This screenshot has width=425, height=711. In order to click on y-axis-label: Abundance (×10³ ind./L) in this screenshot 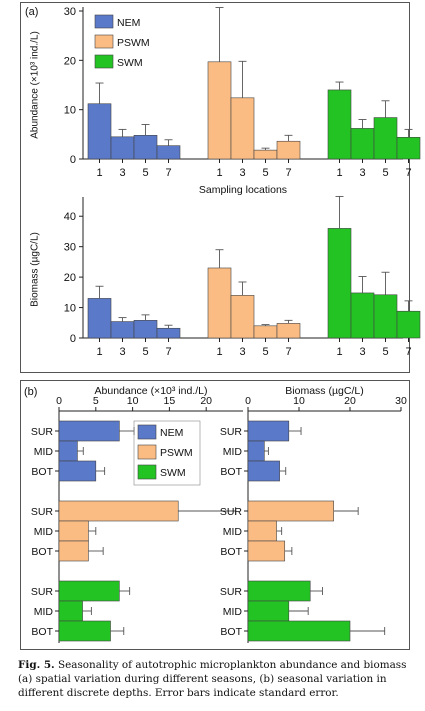, I will do `click(35, 85)`.